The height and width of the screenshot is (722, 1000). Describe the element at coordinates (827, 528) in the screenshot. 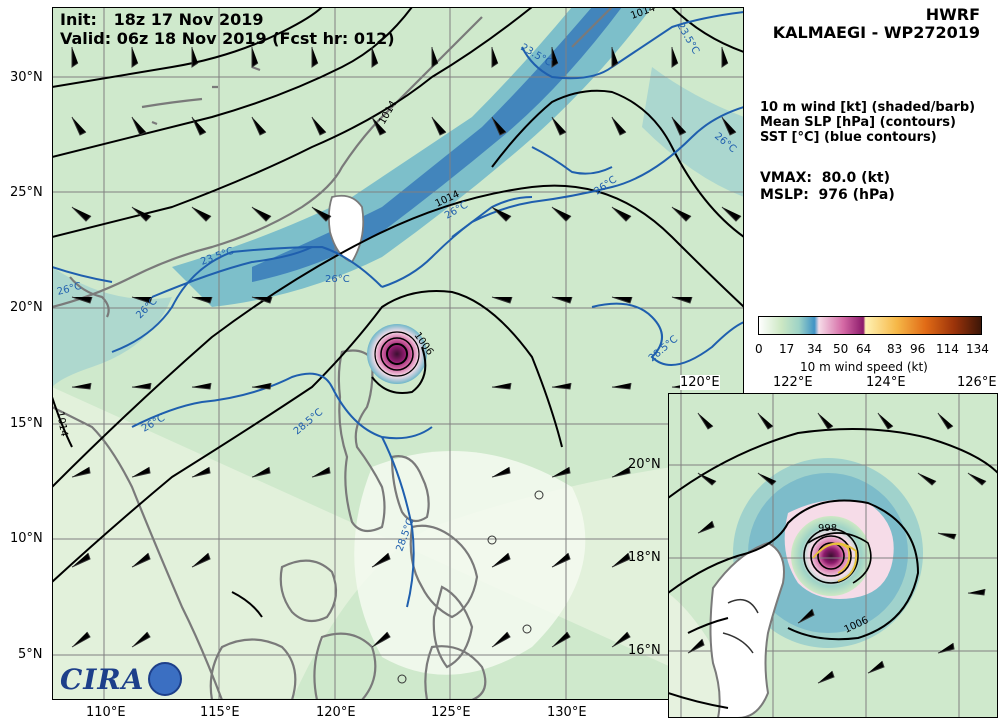

I see `slp-label: 998` at that location.